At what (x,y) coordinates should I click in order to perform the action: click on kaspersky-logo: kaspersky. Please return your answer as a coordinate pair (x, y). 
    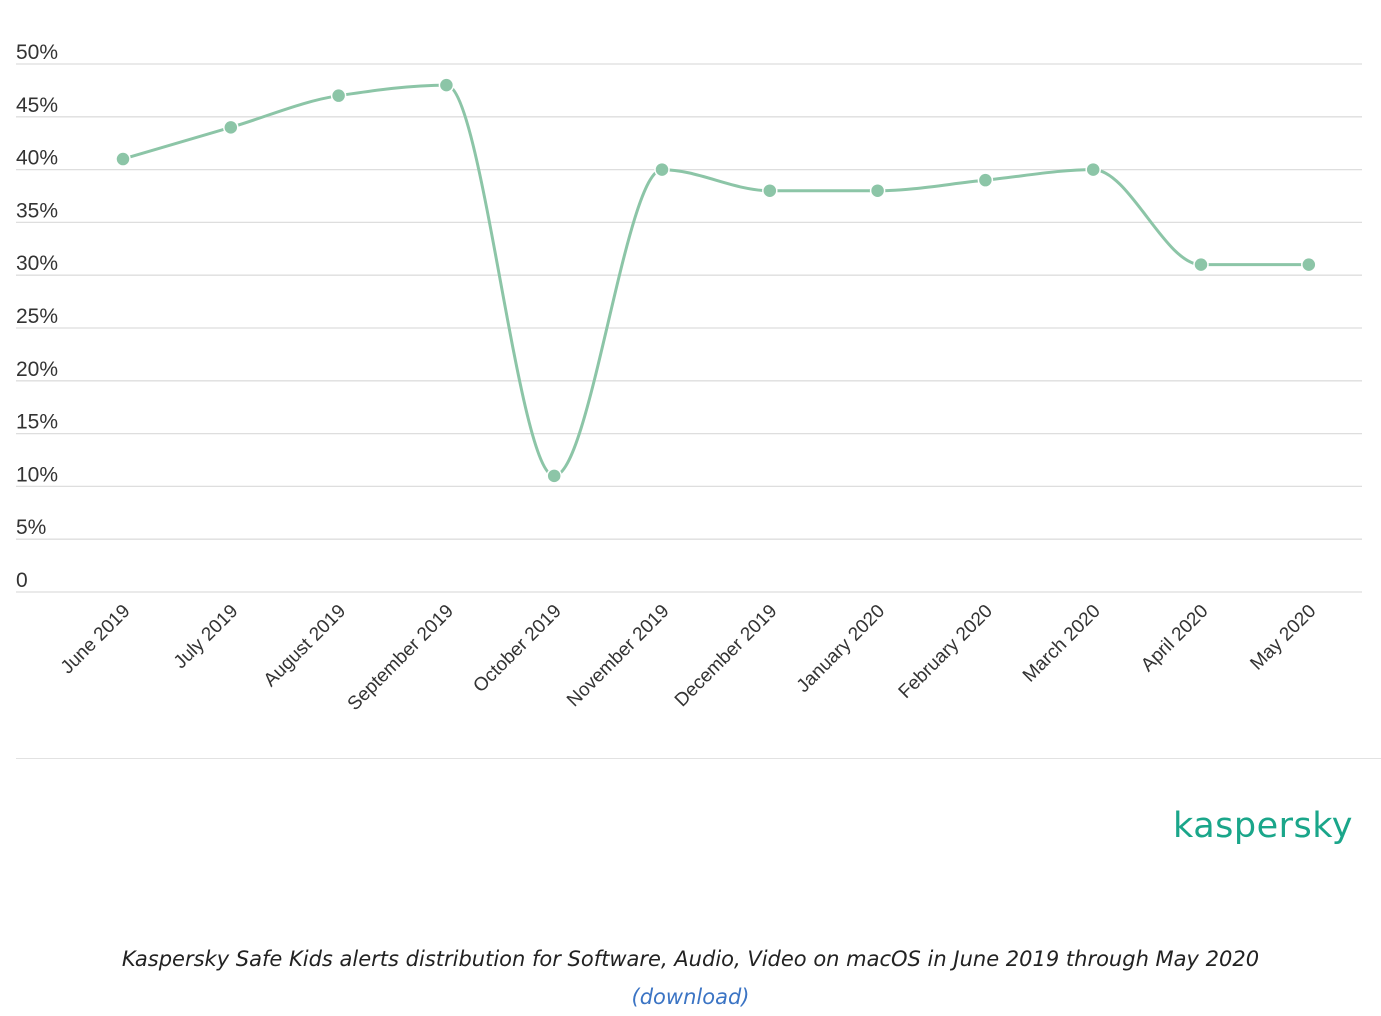
    Looking at the image, I should click on (1263, 826).